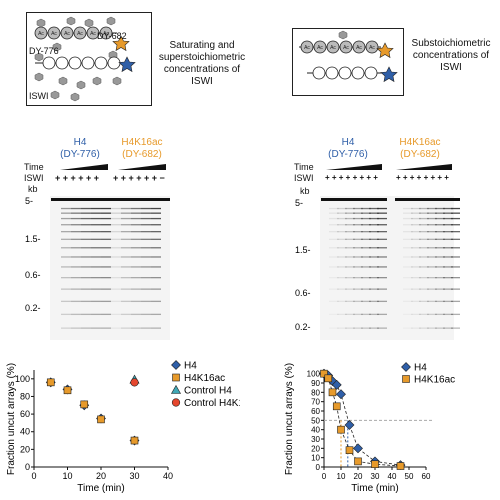 This screenshot has width=500, height=500. Describe the element at coordinates (324, 476) in the screenshot. I see `x-tick-label: 0` at that location.